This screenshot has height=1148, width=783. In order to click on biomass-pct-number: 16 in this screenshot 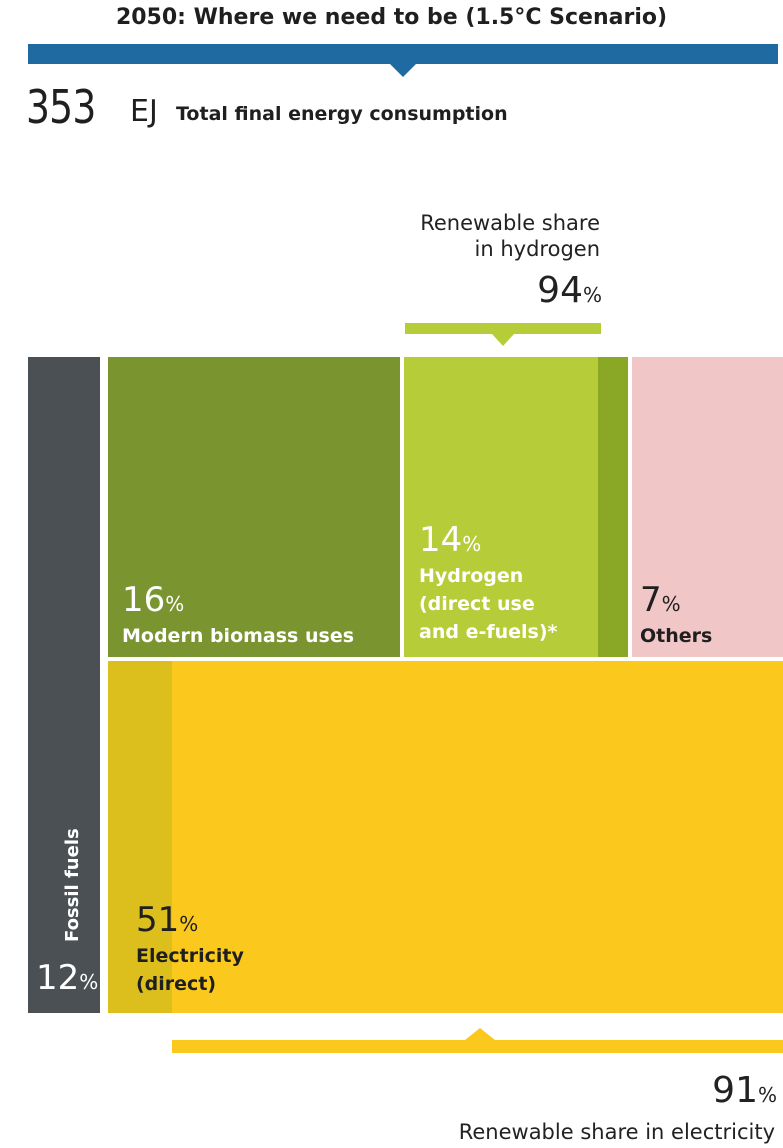, I will do `click(144, 600)`.